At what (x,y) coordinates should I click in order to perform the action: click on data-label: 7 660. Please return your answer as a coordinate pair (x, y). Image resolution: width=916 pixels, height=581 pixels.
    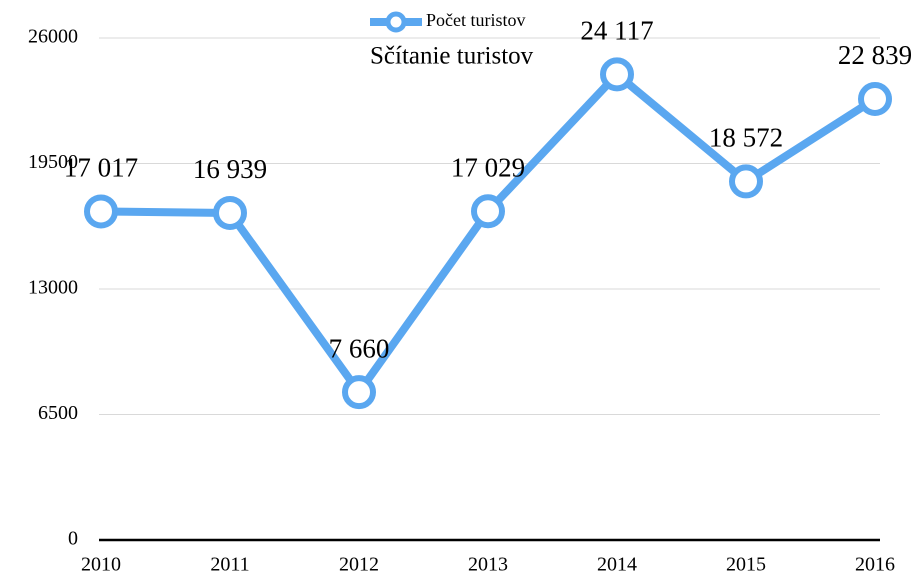
    Looking at the image, I should click on (359, 348).